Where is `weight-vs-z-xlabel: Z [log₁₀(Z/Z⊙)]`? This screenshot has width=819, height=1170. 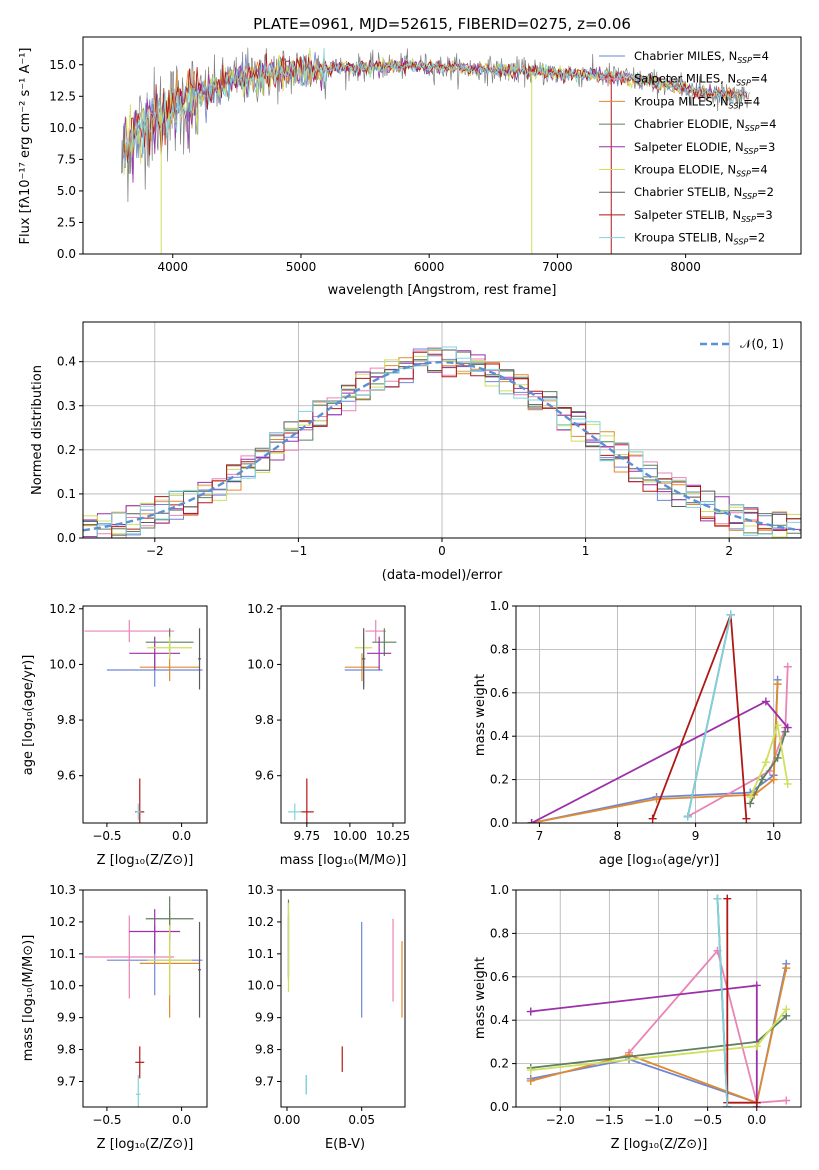
weight-vs-z-xlabel: Z [log₁₀(Z/Z⊙)] is located at coordinates (659, 1144).